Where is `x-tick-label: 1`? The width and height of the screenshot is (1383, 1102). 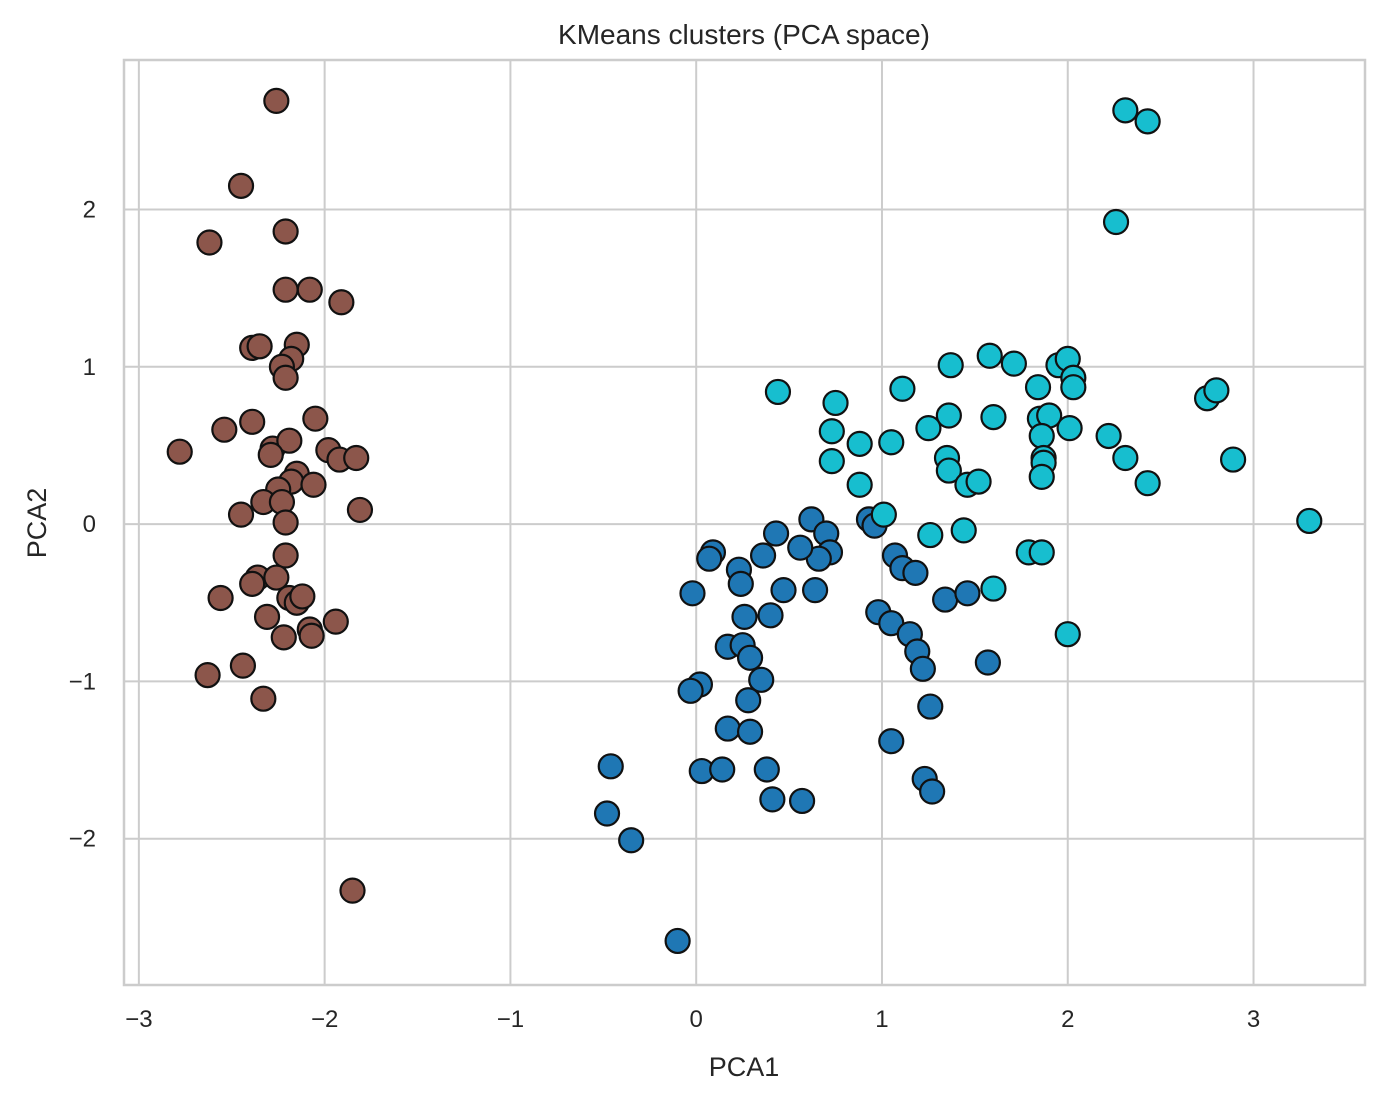 x-tick-label: 1 is located at coordinates (881, 1019).